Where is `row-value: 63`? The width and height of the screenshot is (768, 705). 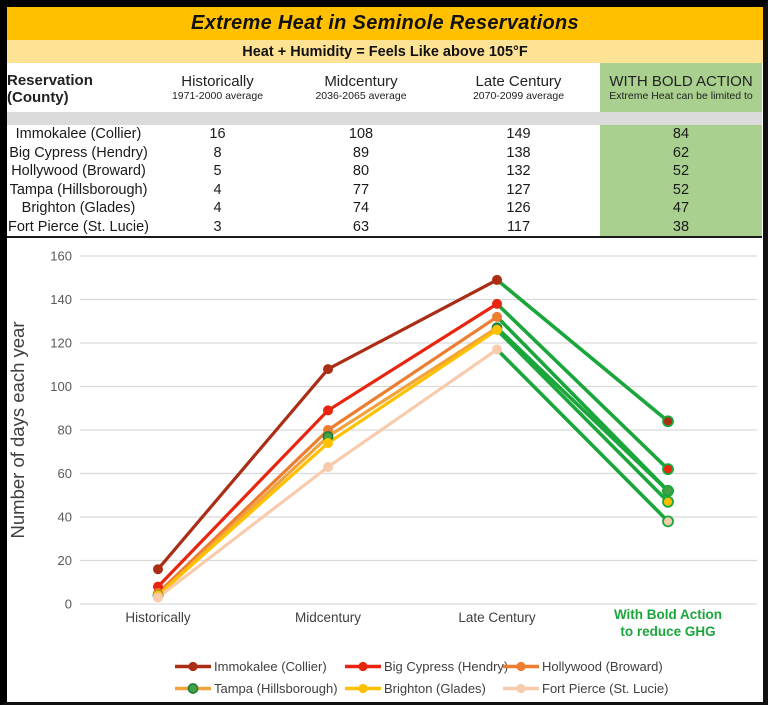
row-value: 63 is located at coordinates (361, 226).